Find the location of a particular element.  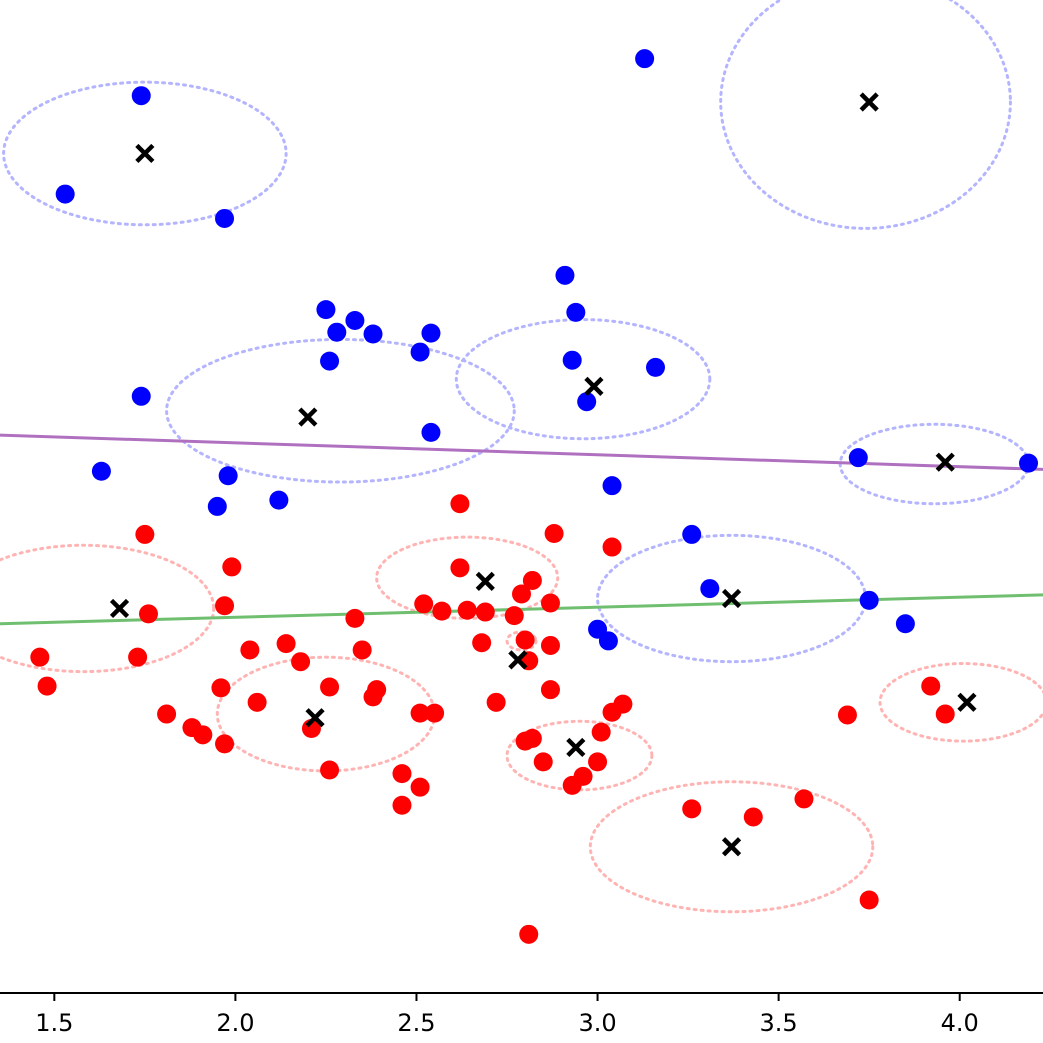

x-tick-label-6: 4.0 is located at coordinates (960, 1023).